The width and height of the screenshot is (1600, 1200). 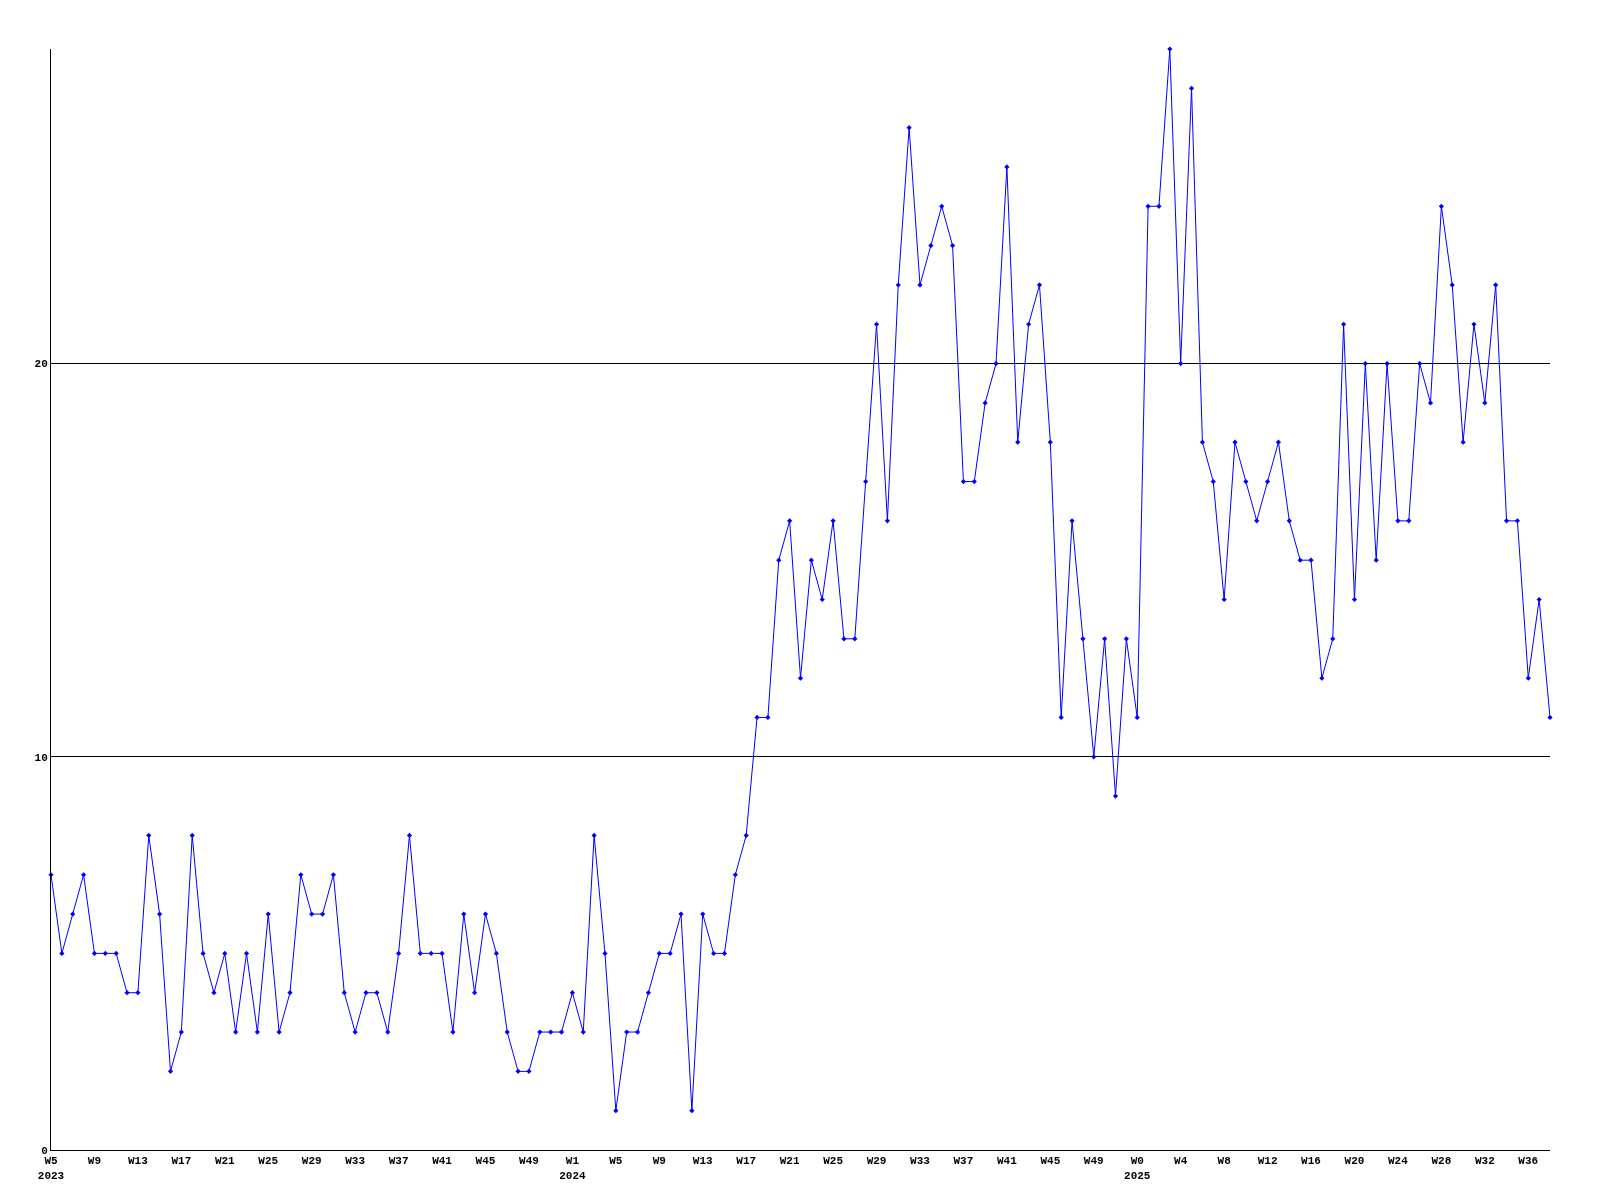 What do you see at coordinates (1137, 1168) in the screenshot?
I see `x-tick-label: W0 2025` at bounding box center [1137, 1168].